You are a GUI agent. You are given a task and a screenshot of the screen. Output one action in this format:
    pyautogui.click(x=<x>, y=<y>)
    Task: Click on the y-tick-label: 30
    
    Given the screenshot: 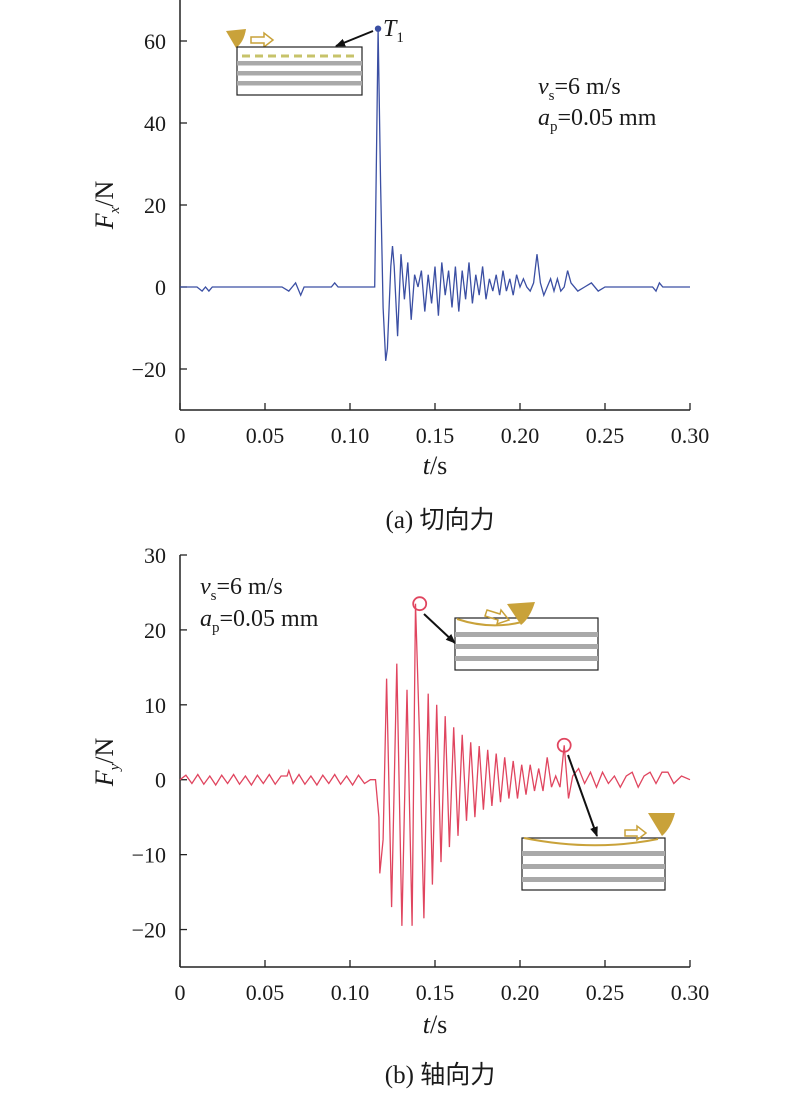 What is the action you would take?
    pyautogui.click(x=155, y=555)
    